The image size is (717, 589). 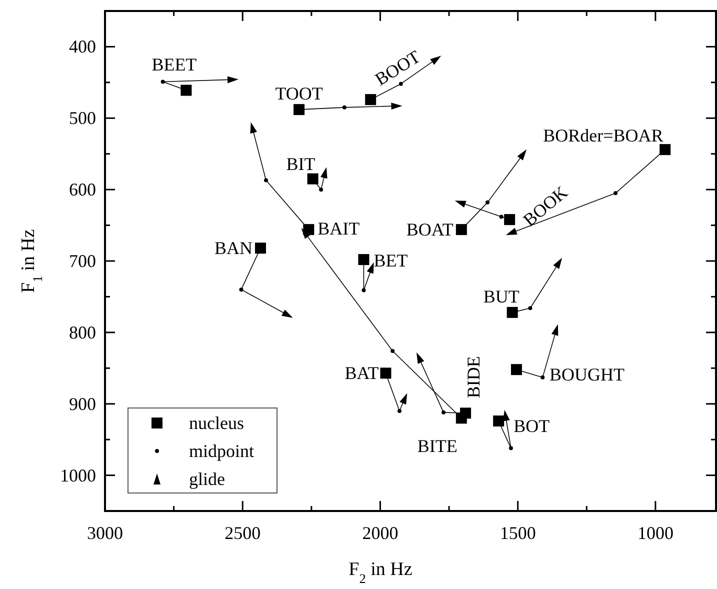 What do you see at coordinates (105, 533) in the screenshot?
I see `x-tick-label: 3000` at bounding box center [105, 533].